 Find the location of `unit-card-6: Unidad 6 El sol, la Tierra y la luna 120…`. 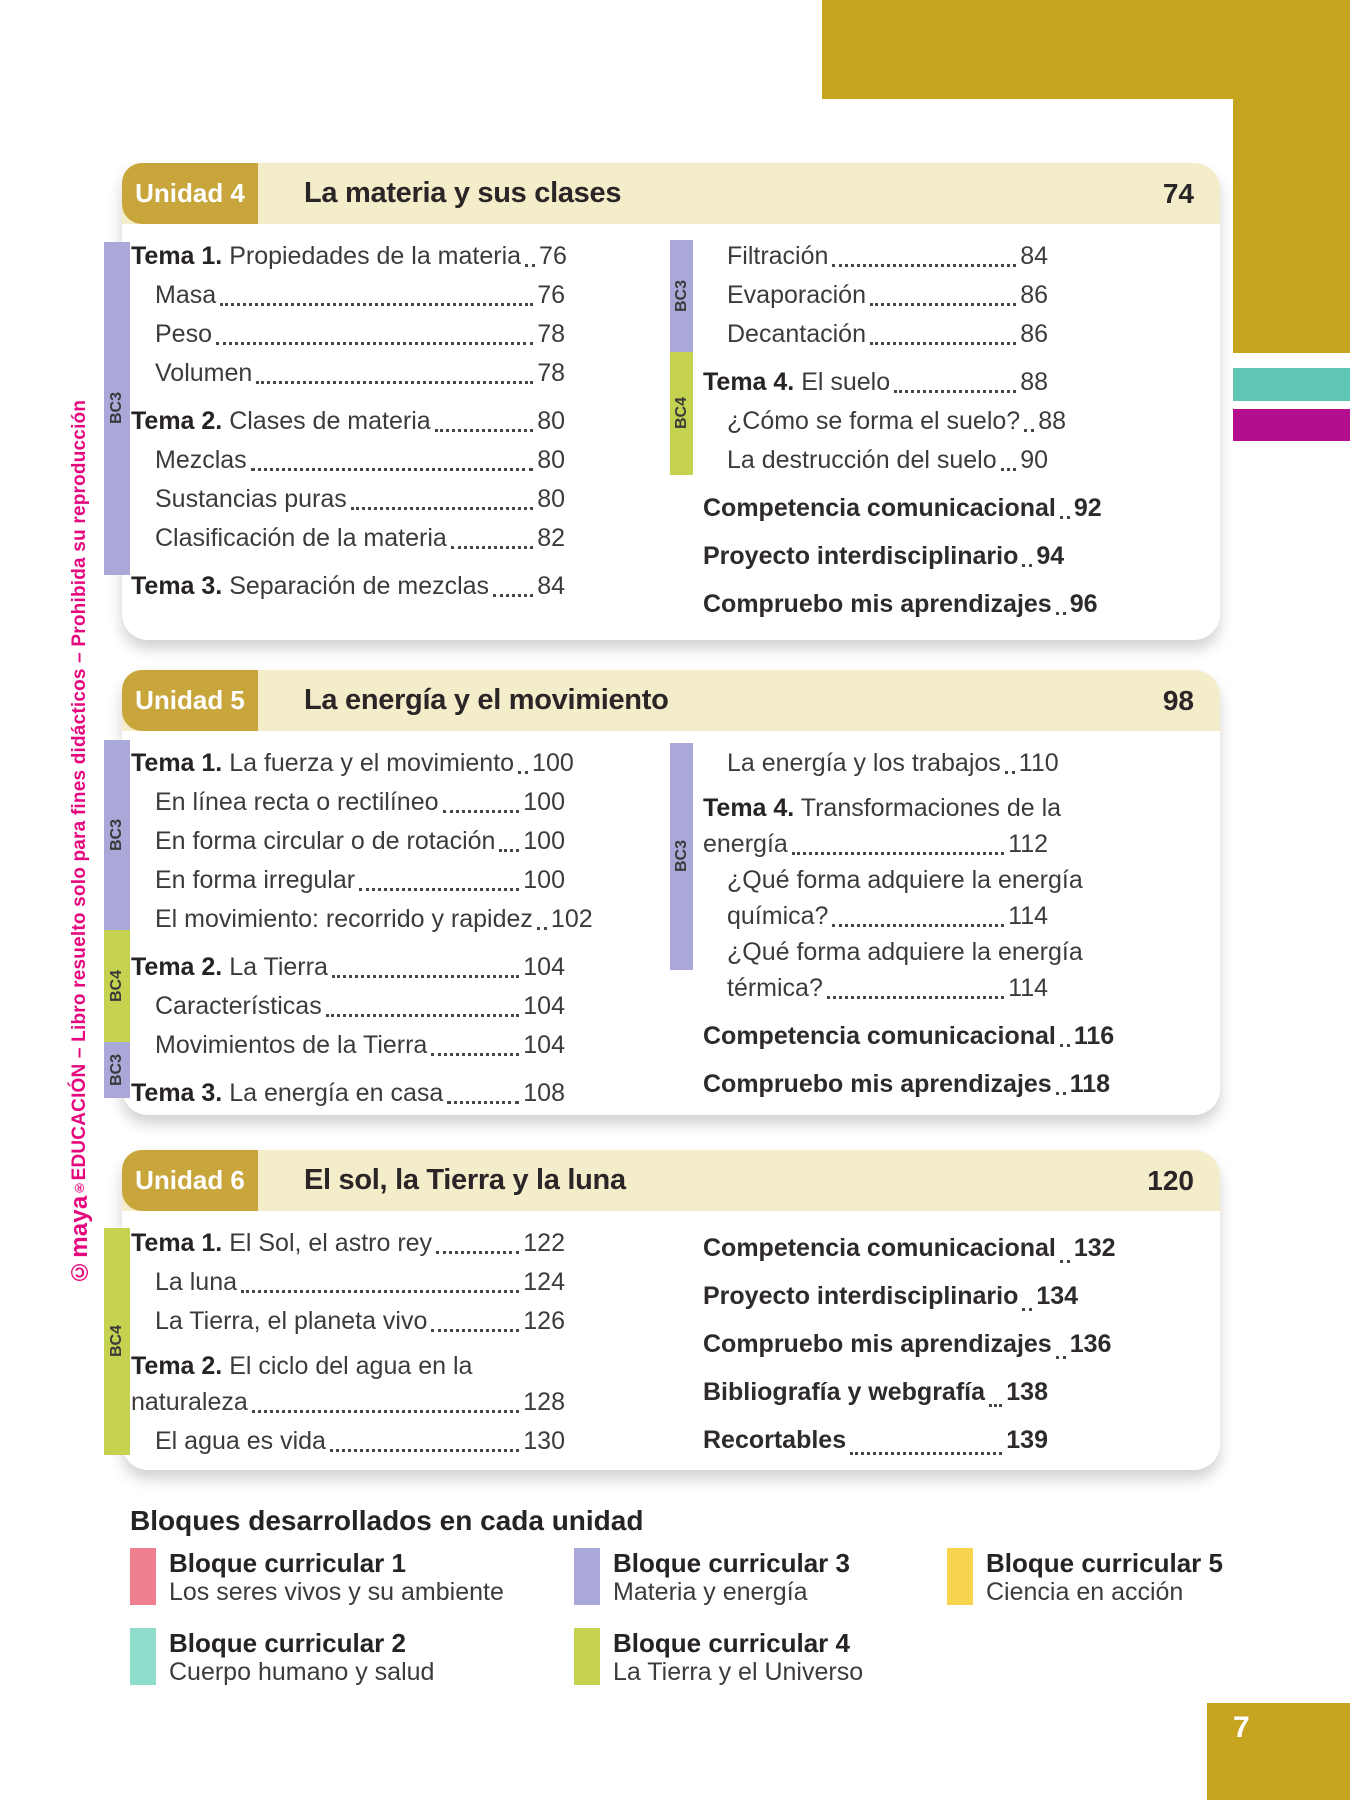

unit-card-6: Unidad 6 El sol, la Tierra y la luna 120… is located at coordinates (671, 1310).